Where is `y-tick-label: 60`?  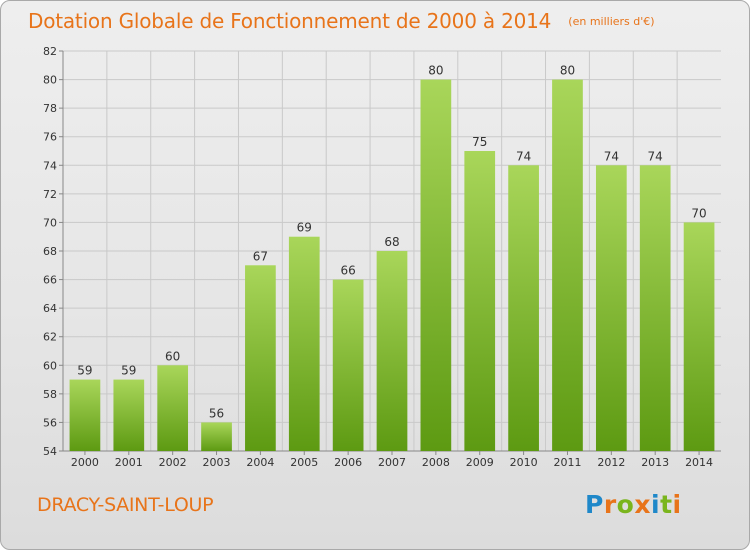 y-tick-label: 60 is located at coordinates (50, 365).